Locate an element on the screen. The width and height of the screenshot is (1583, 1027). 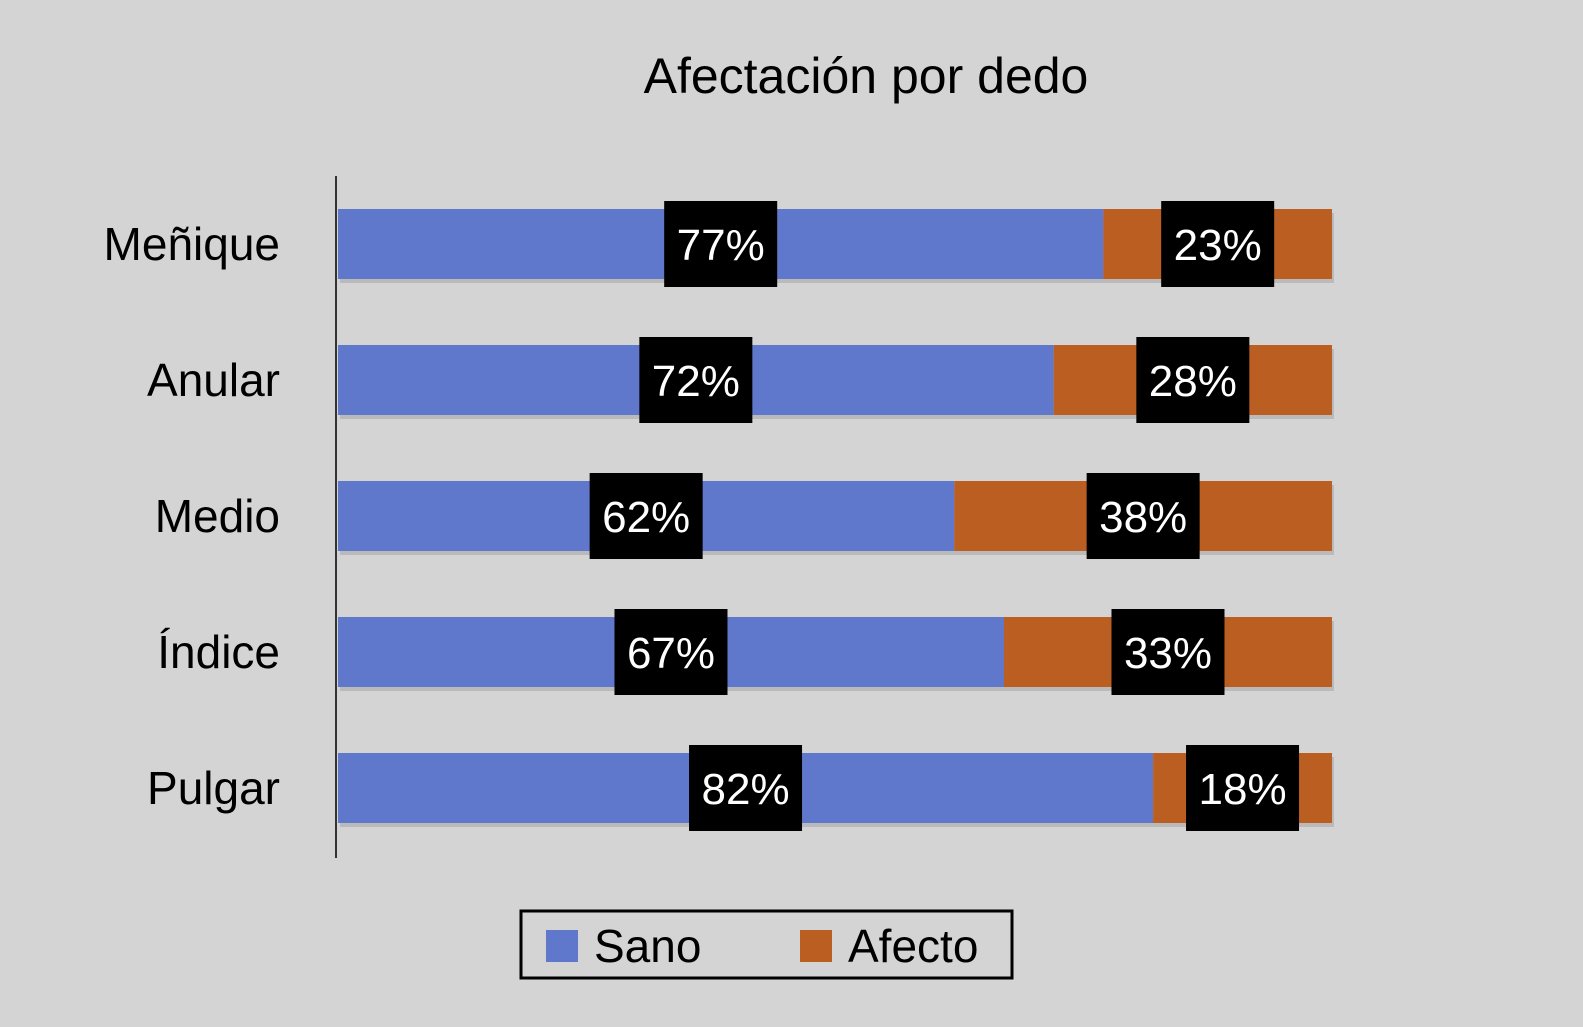
data-label-afecto-indice: 33% is located at coordinates (1168, 653).